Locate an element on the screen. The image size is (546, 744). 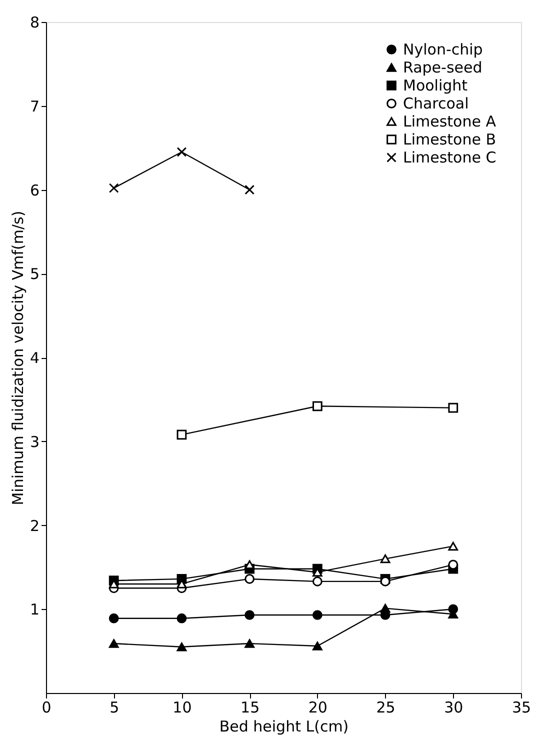
legend-label: Limestone C is located at coordinates (449, 157).